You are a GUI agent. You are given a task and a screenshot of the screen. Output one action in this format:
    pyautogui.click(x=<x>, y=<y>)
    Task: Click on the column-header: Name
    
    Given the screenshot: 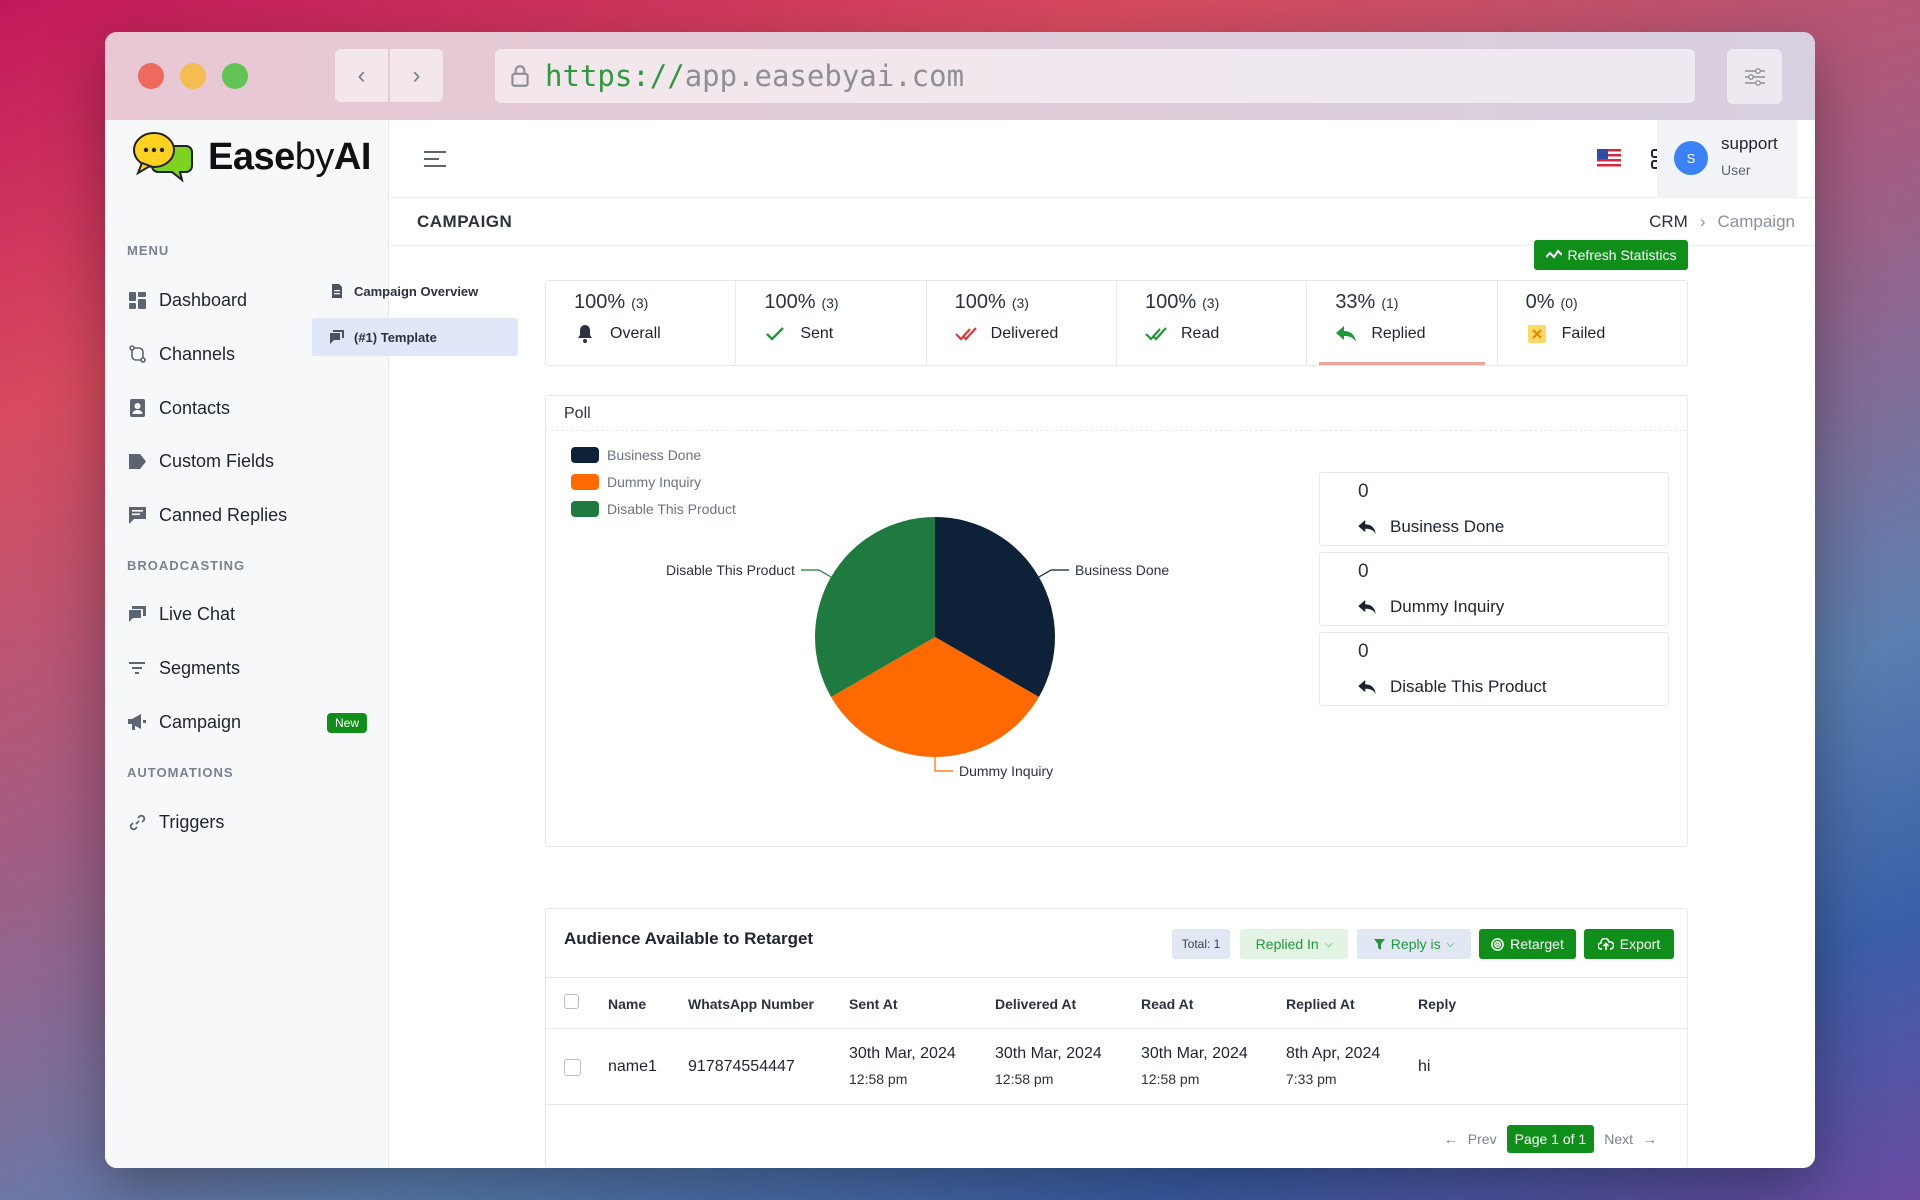 What is the action you would take?
    pyautogui.click(x=627, y=1004)
    